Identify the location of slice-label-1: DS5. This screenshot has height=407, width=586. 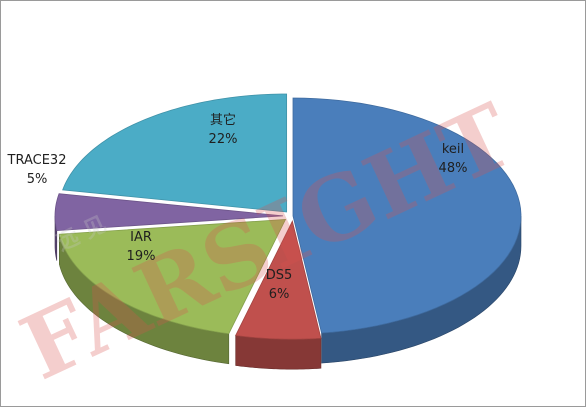
(279, 275).